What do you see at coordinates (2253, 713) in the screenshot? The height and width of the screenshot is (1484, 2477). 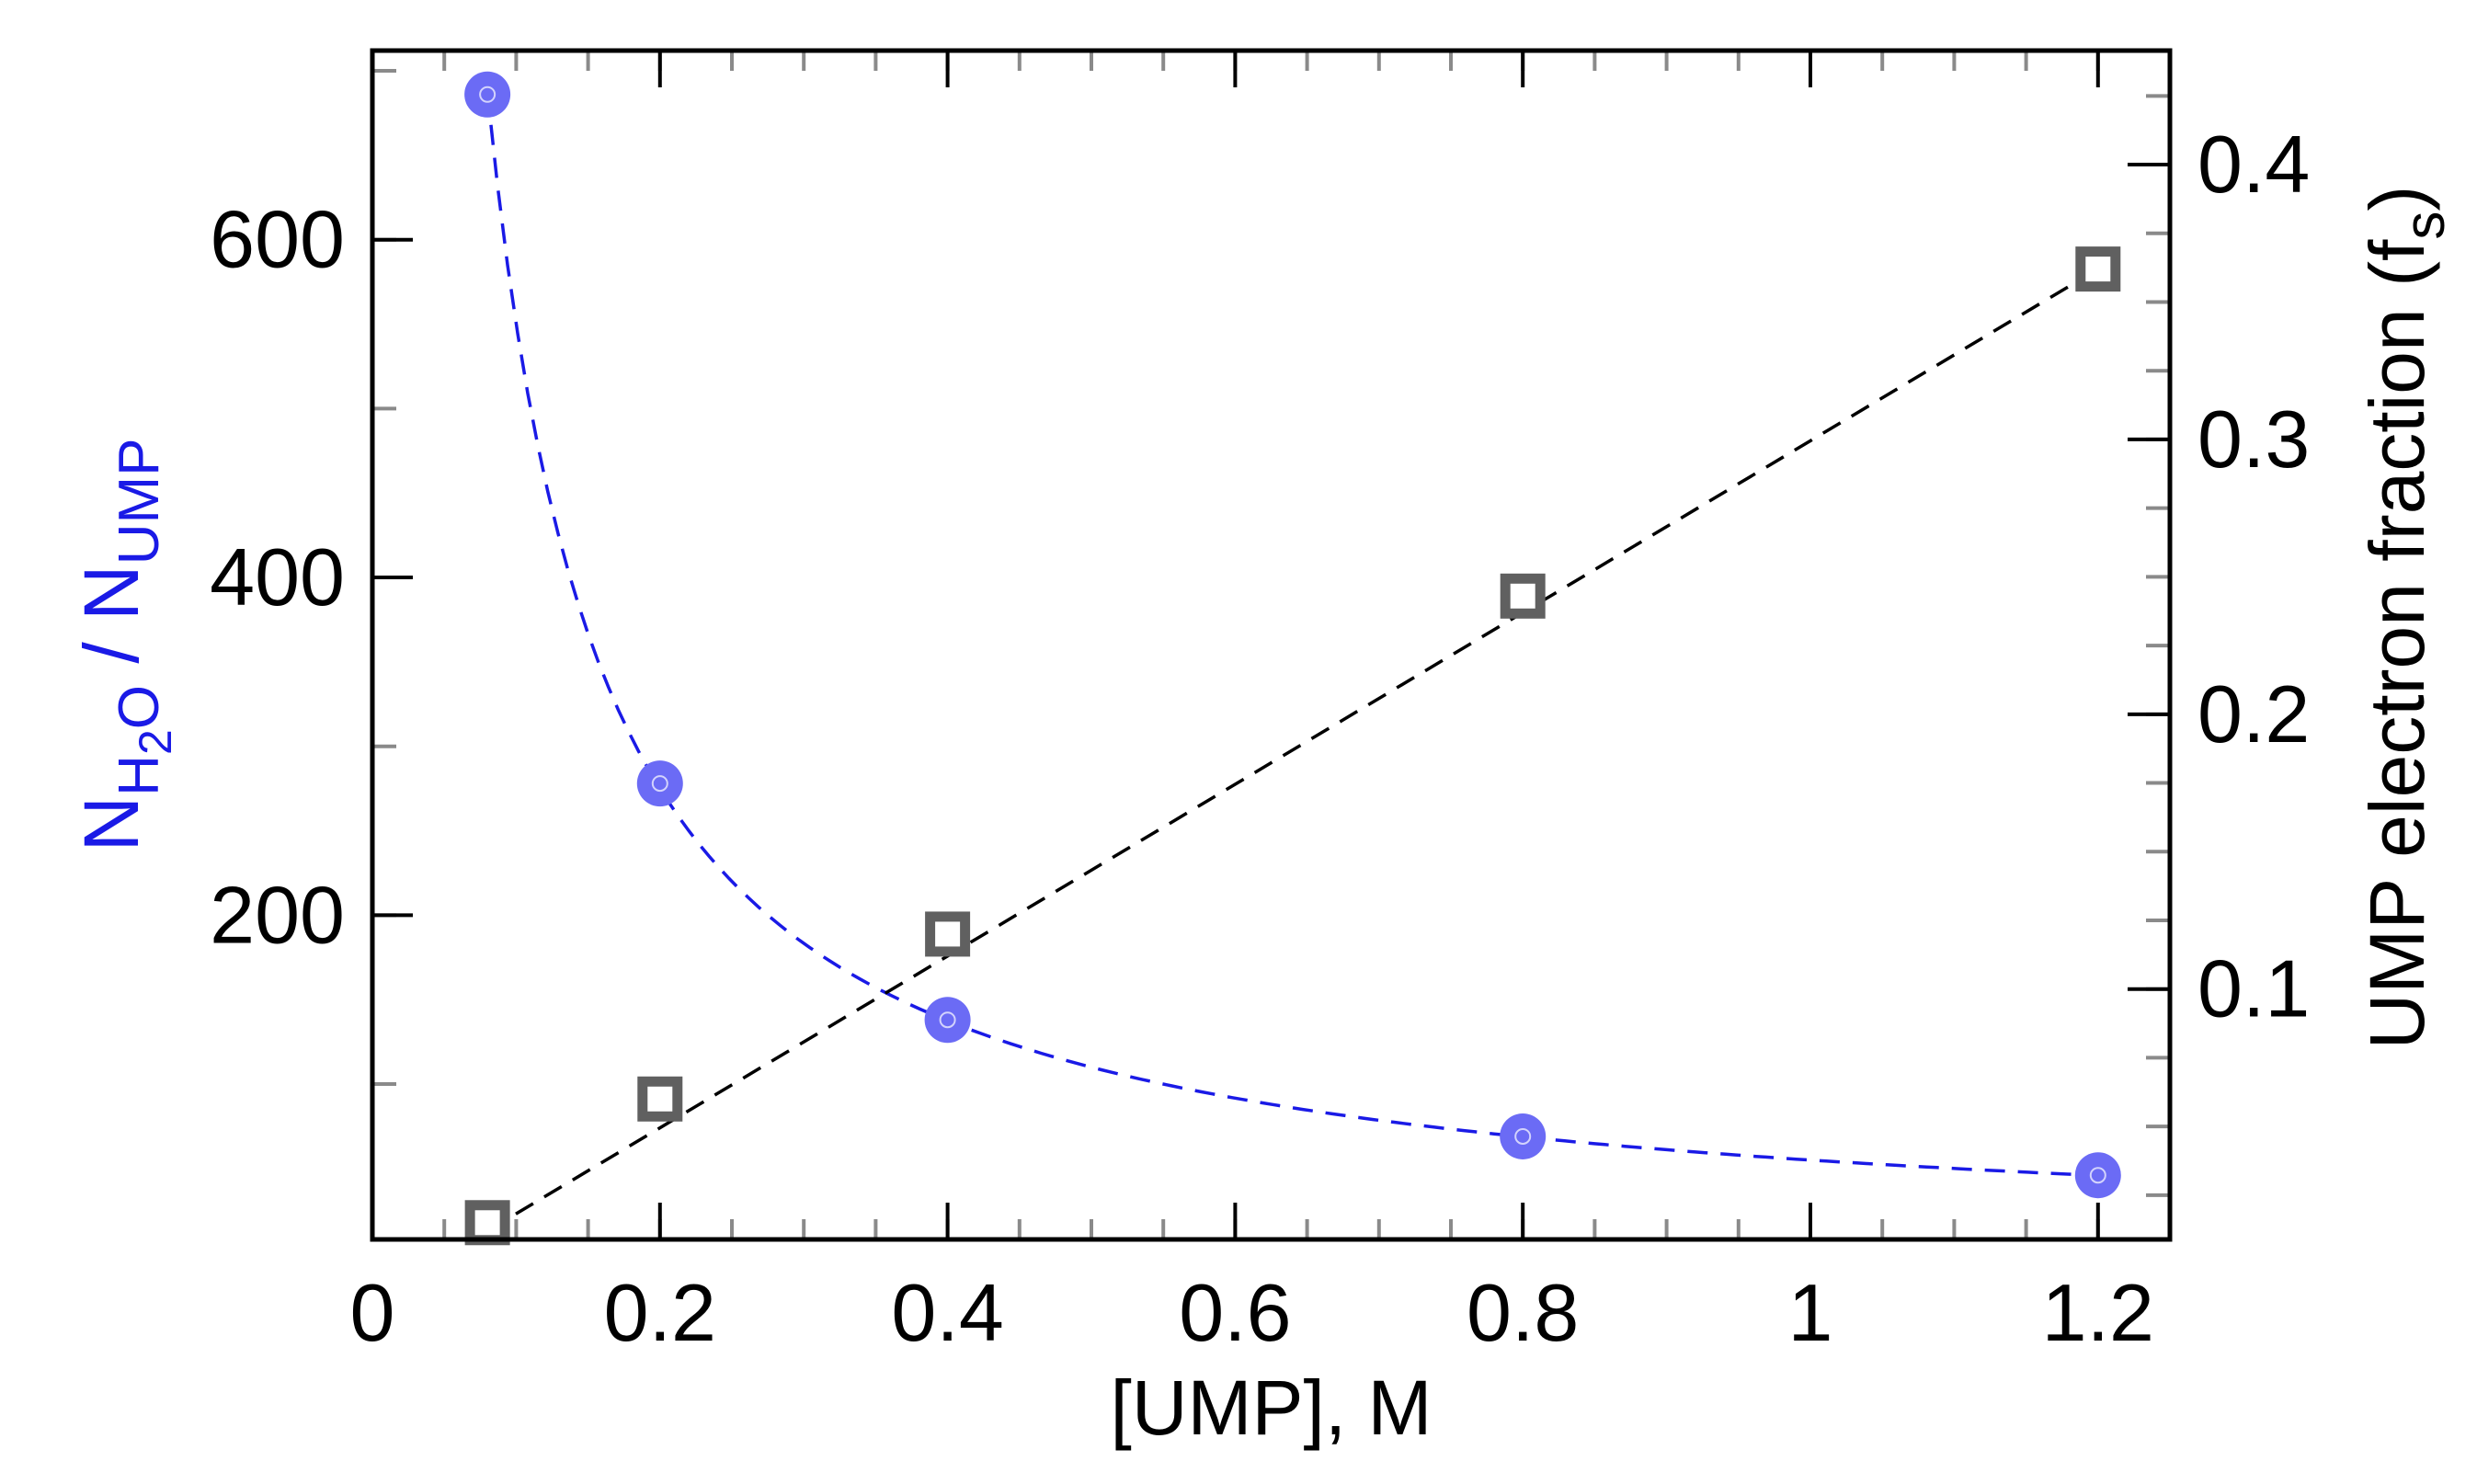 I see `y-right-tick-label: 0.2` at bounding box center [2253, 713].